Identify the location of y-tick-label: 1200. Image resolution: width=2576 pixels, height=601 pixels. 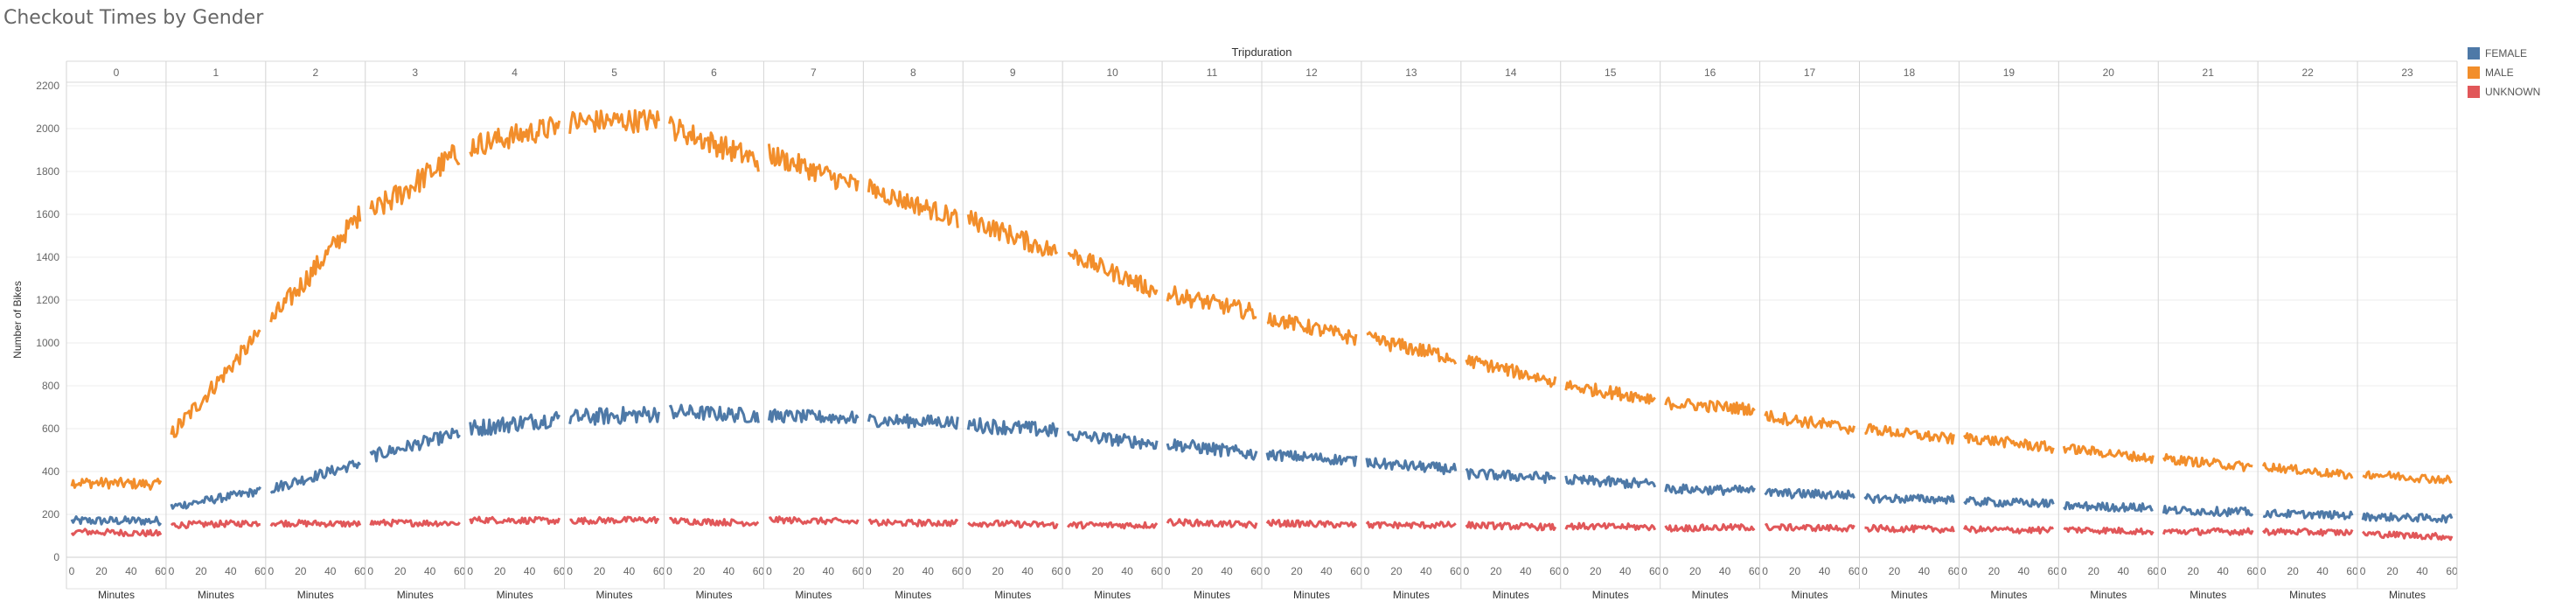
(47, 300).